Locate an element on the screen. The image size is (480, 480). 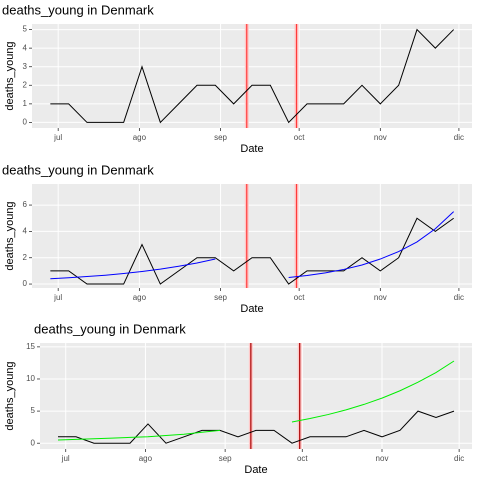
y-tick-label: 10 is located at coordinates (30, 378).